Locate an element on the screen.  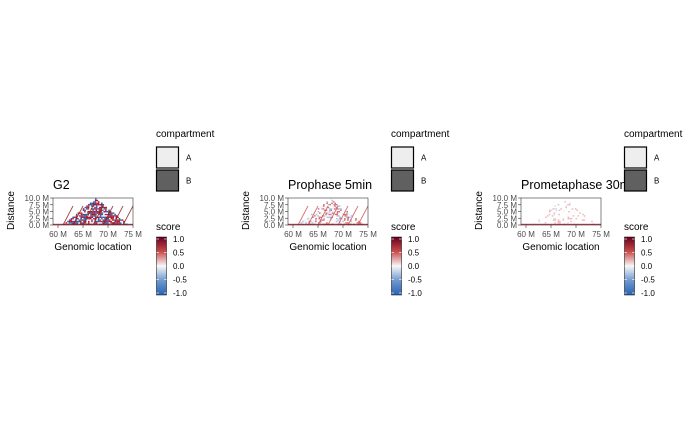
y-tick-label: 2.5 M is located at coordinates (507, 218).